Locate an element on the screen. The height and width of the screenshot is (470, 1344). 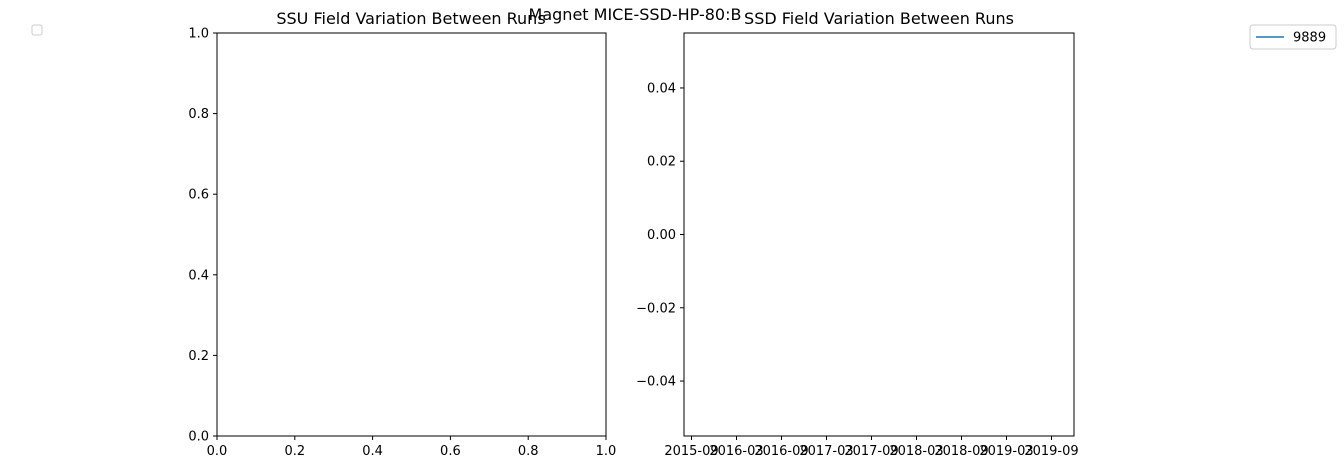
right-y-ticks: 0.04 0.02 0.00 −0.02 −0.04 is located at coordinates (660, 235).